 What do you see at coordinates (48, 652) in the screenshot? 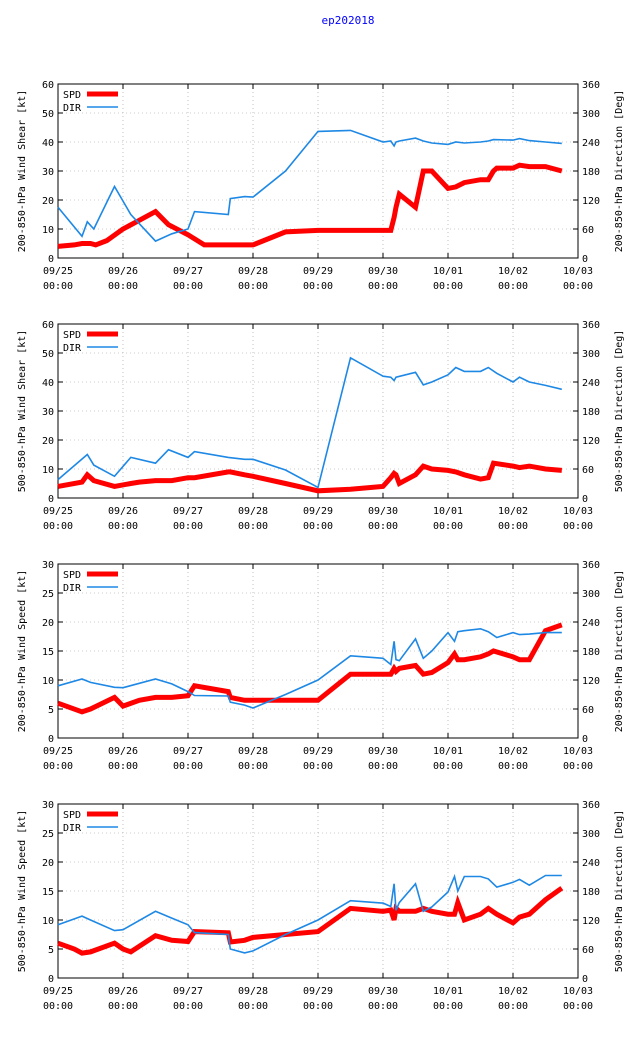
I see `y-tick-label-left: 15` at bounding box center [48, 652].